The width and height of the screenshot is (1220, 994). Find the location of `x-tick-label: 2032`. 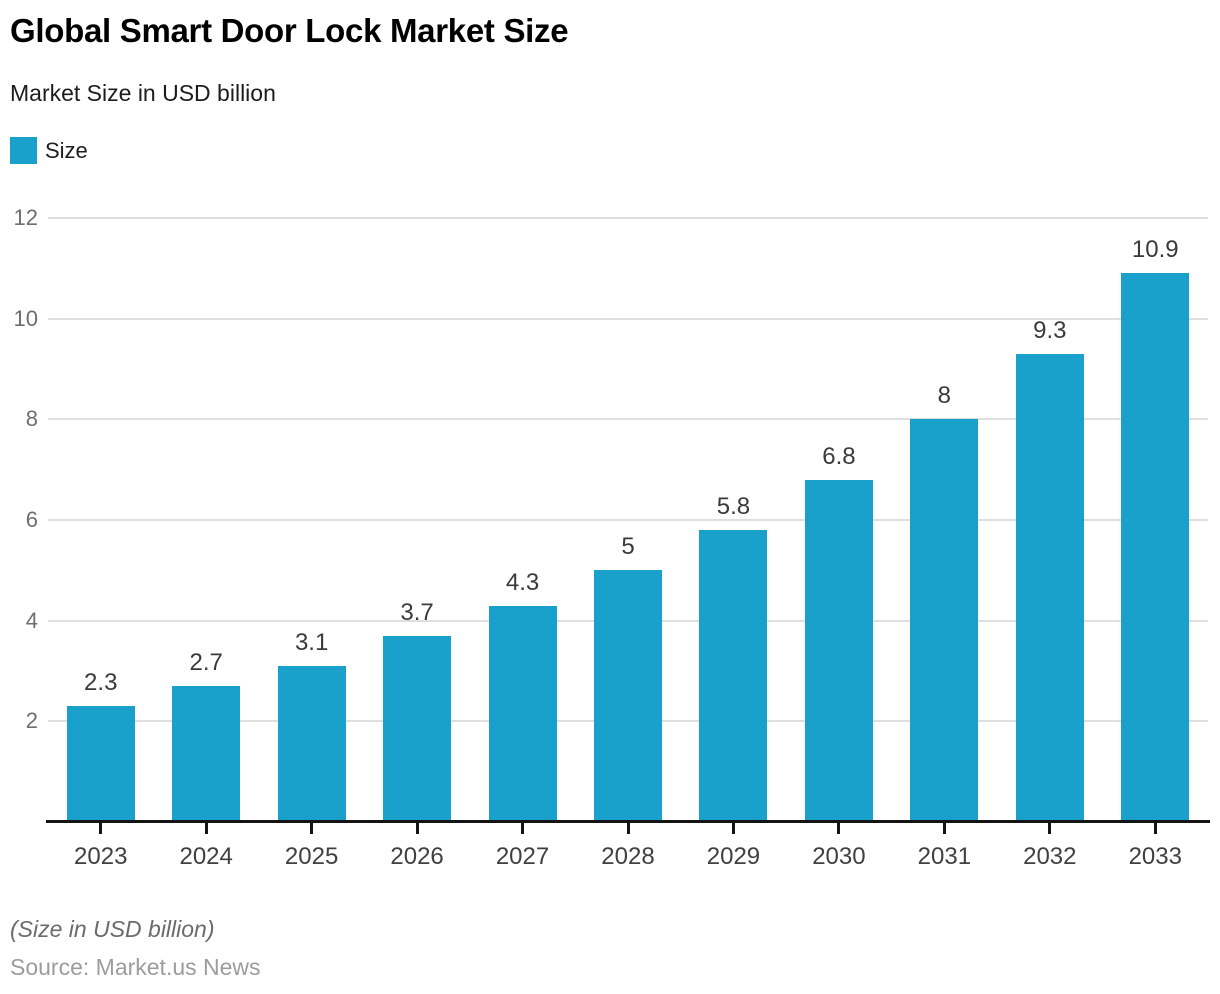

x-tick-label: 2032 is located at coordinates (1050, 856).